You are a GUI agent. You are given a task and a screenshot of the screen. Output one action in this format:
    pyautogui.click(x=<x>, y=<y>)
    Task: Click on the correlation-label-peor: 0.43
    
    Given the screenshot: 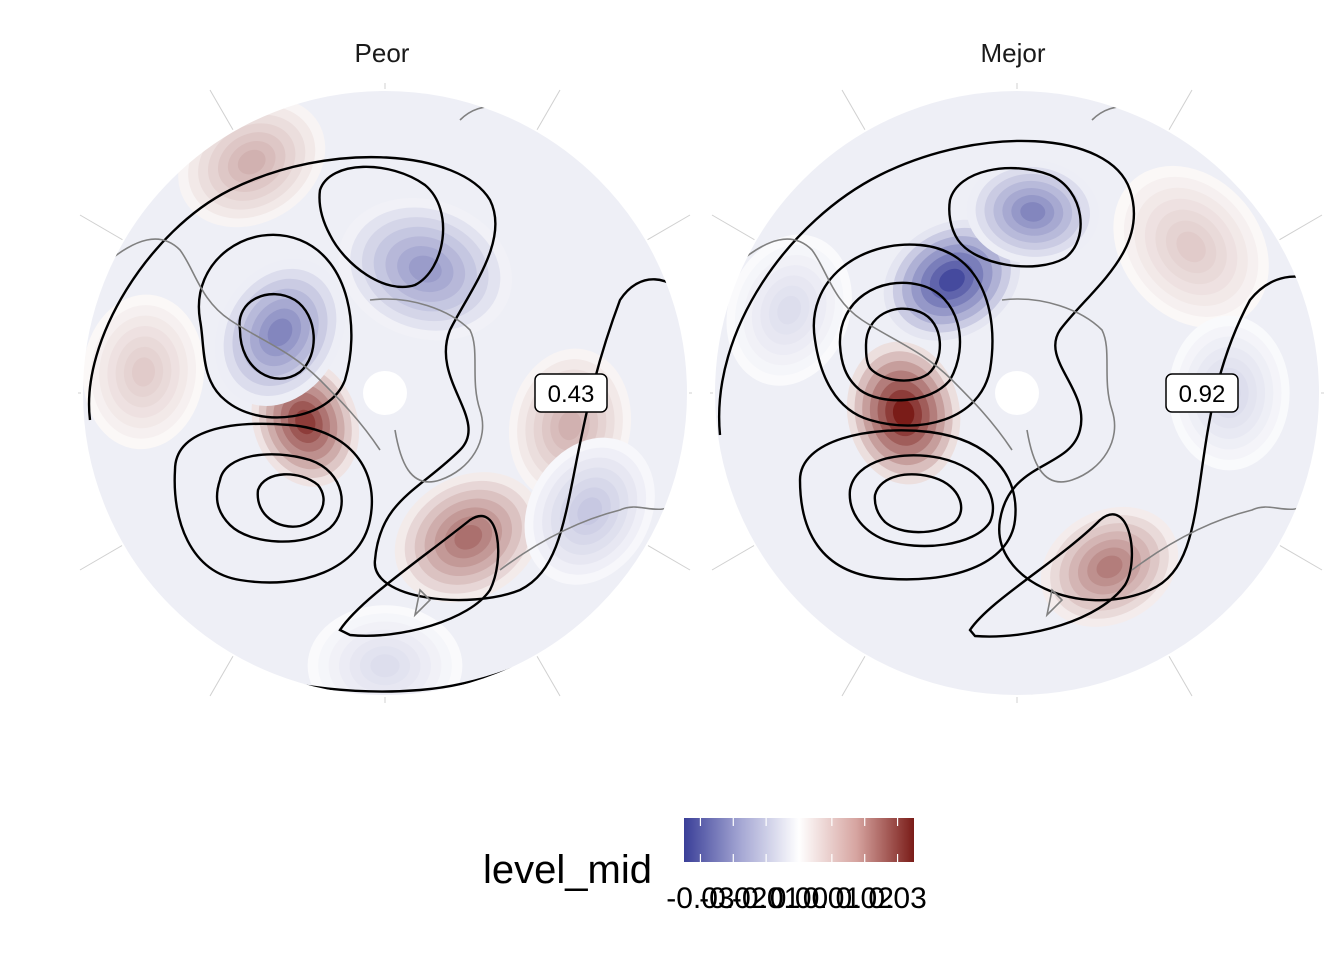 What is the action you would take?
    pyautogui.click(x=571, y=394)
    